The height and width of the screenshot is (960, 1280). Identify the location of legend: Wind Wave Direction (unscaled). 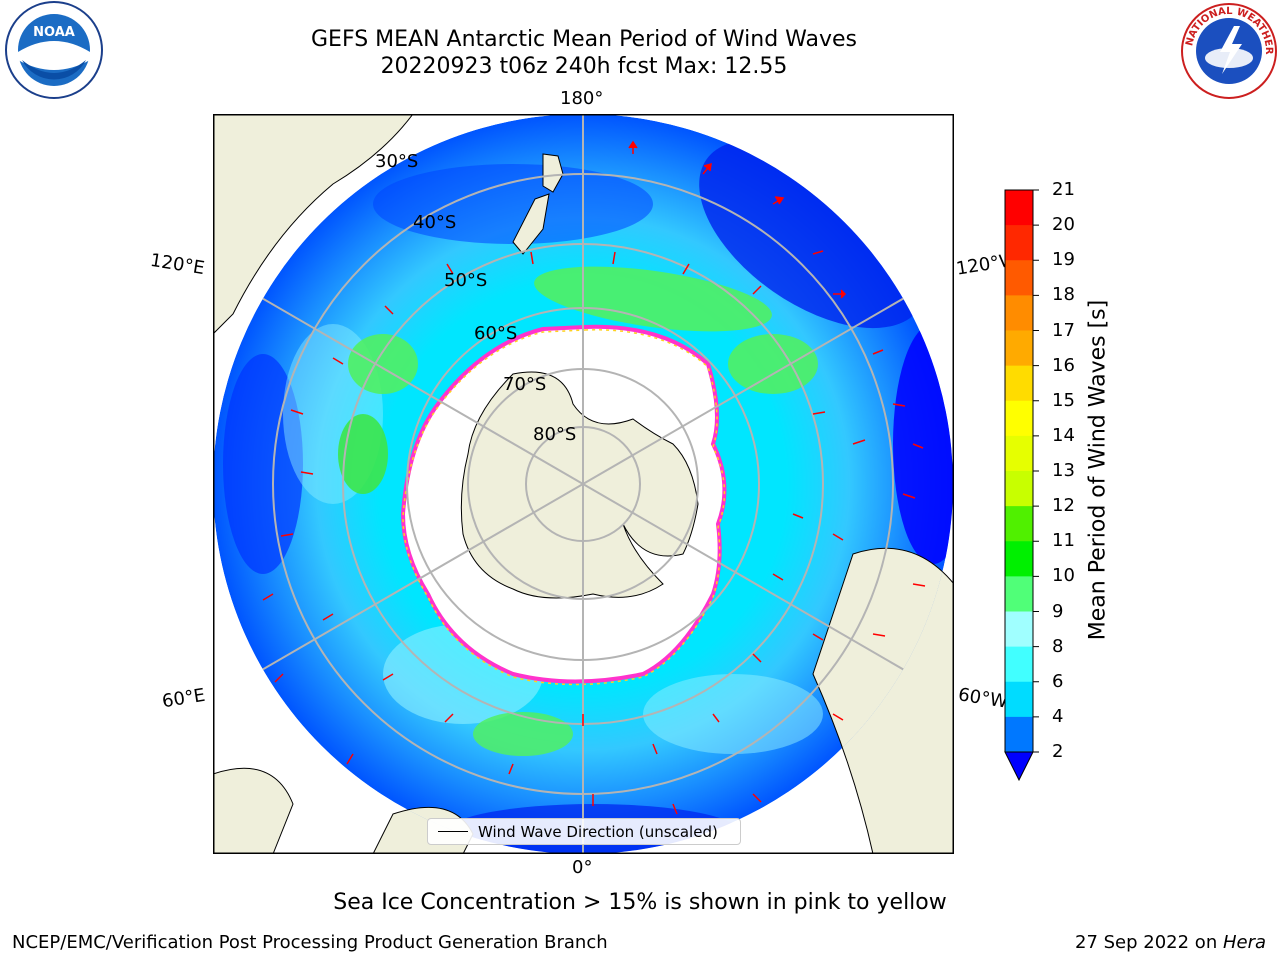
(584, 831).